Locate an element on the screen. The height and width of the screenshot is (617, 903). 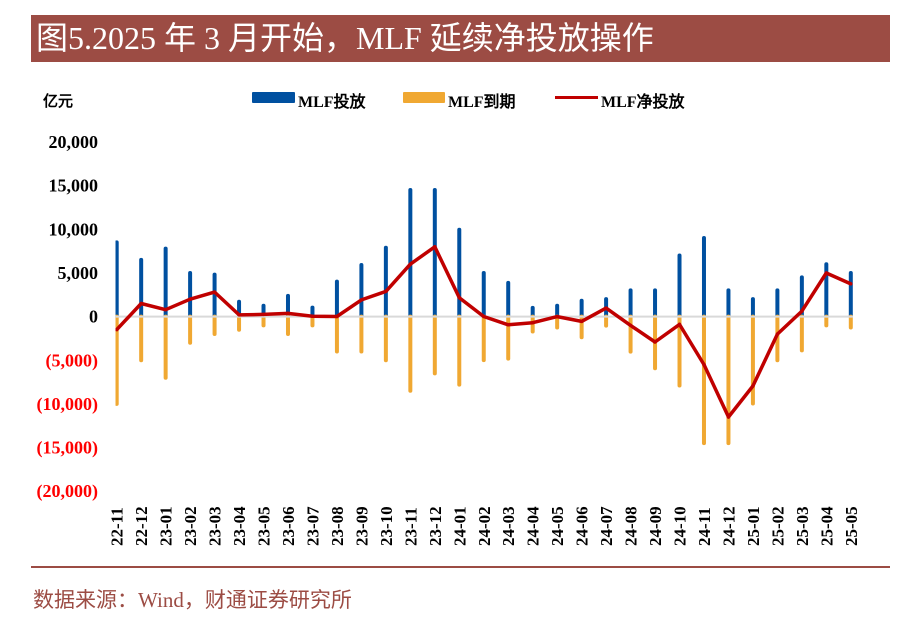
x-tick-label: 25-03 is located at coordinates (802, 526).